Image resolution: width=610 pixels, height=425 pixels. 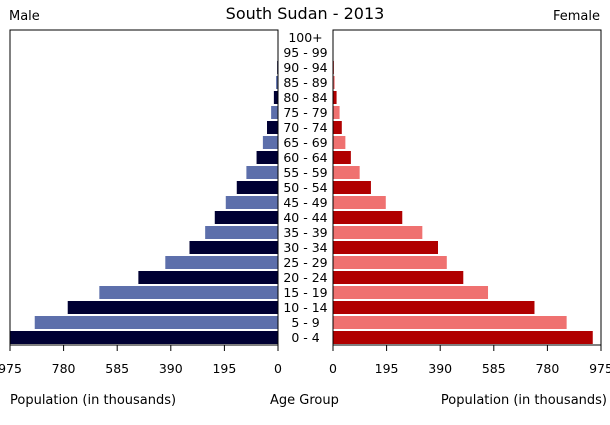 I want to click on age-label-25-29: 25 - 29, so click(x=305, y=262).